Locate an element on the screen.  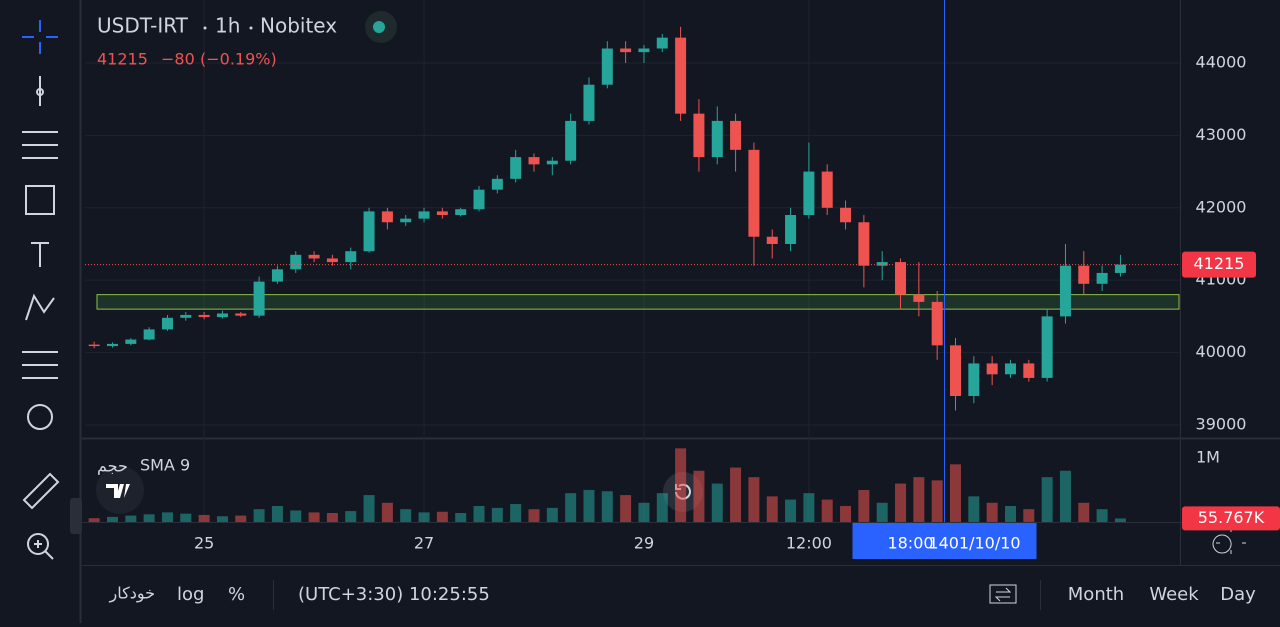
auto-scale: خودکار is located at coordinates (132, 594).